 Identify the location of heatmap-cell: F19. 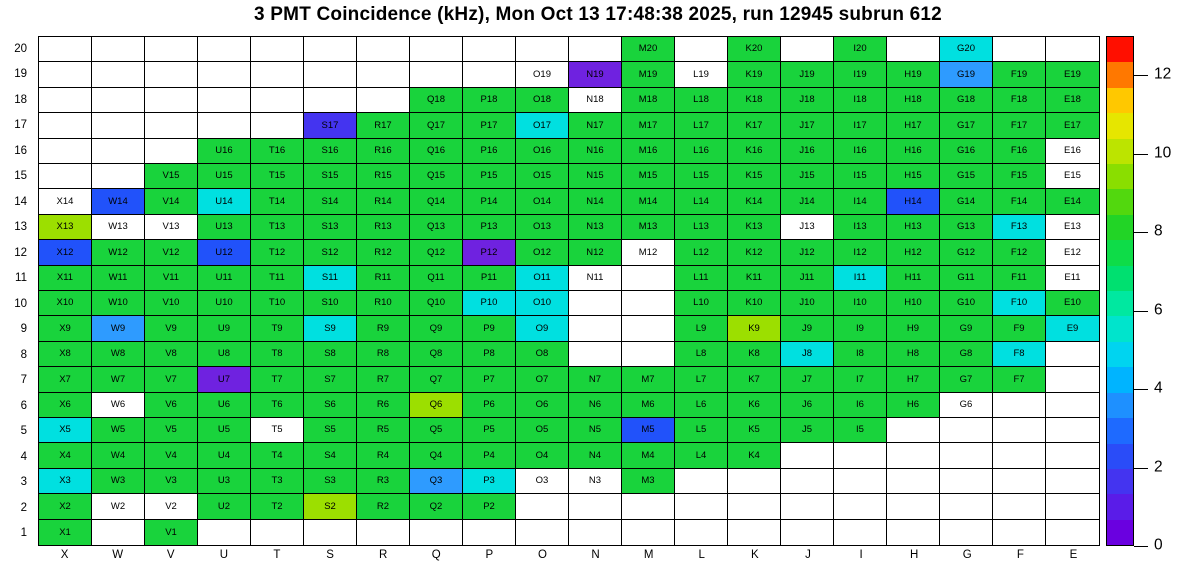
(1019, 75).